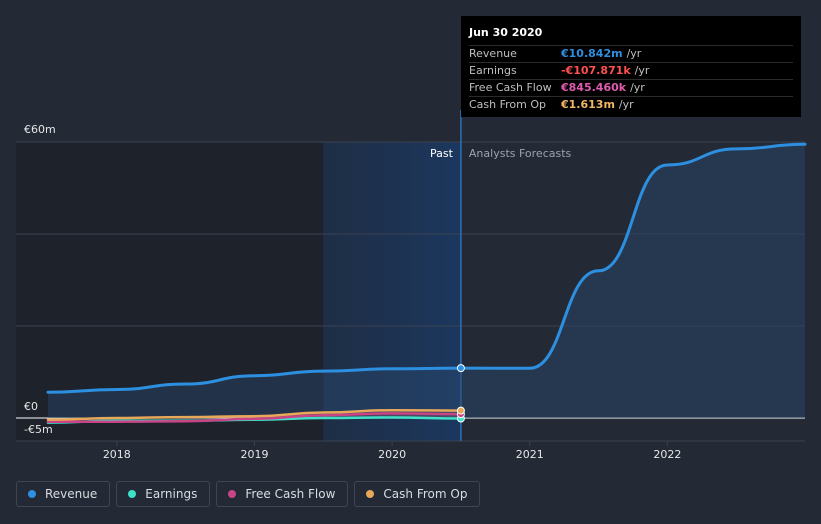  What do you see at coordinates (506, 32) in the screenshot?
I see `tooltip-date: Jun 30 2020` at bounding box center [506, 32].